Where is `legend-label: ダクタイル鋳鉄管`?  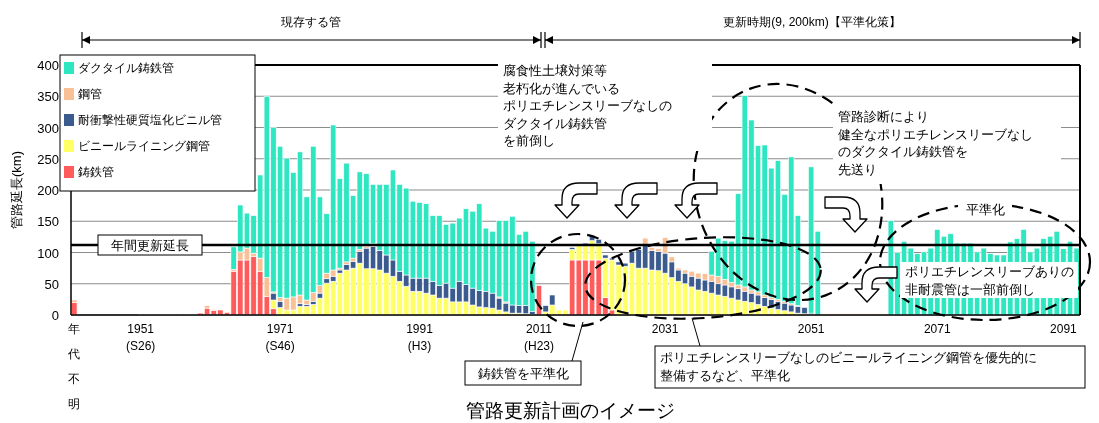
legend-label: ダクタイル鋳鉄管 is located at coordinates (126, 68).